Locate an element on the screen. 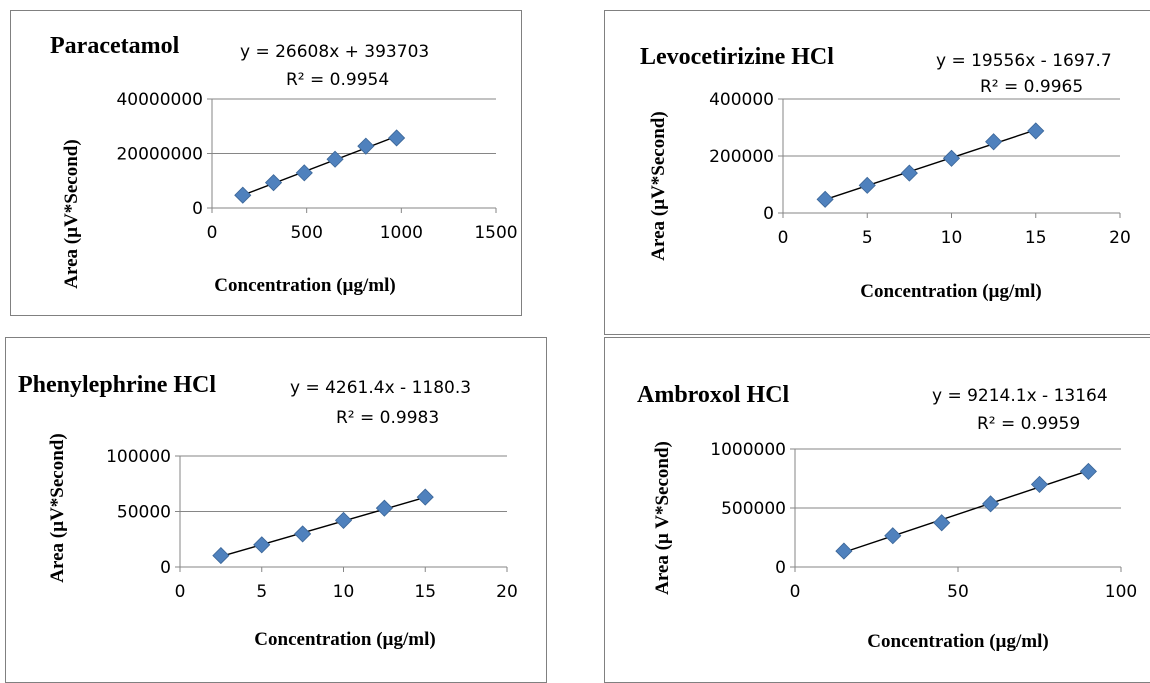  trendline-equation: y = 9214.1x - 13164 is located at coordinates (1020, 396).